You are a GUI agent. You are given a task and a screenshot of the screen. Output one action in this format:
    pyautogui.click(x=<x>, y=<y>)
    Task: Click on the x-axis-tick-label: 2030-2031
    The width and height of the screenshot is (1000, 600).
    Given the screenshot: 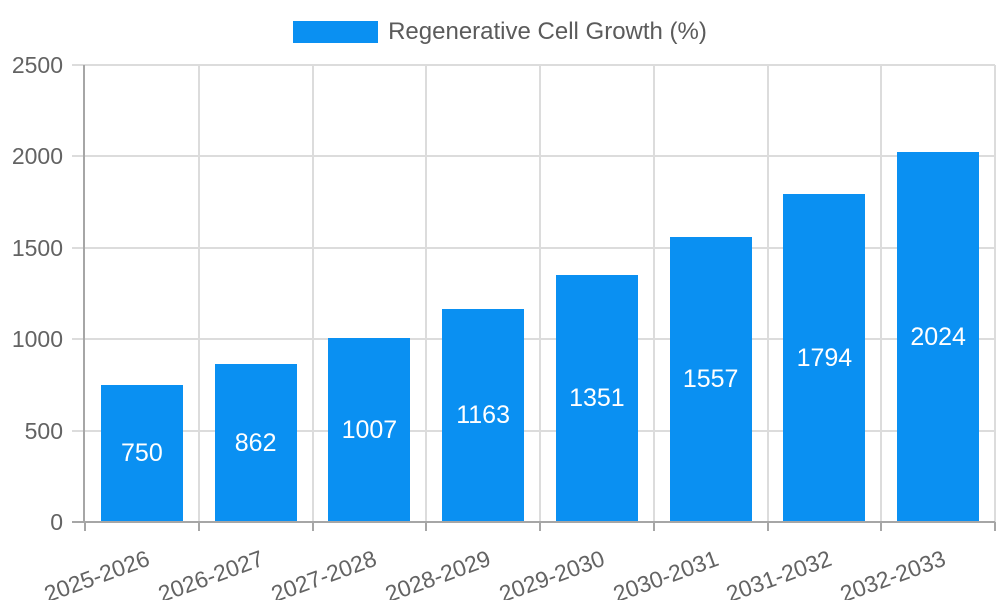 What is the action you would take?
    pyautogui.click(x=665, y=572)
    